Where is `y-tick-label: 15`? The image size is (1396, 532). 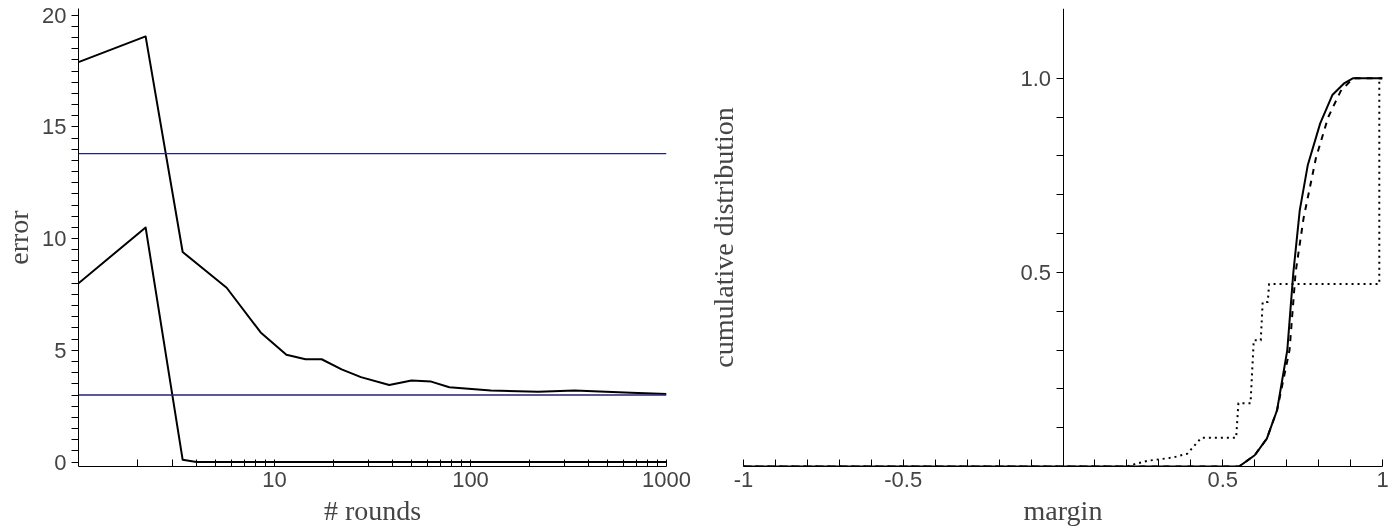
y-tick-label: 15 is located at coordinates (54, 127).